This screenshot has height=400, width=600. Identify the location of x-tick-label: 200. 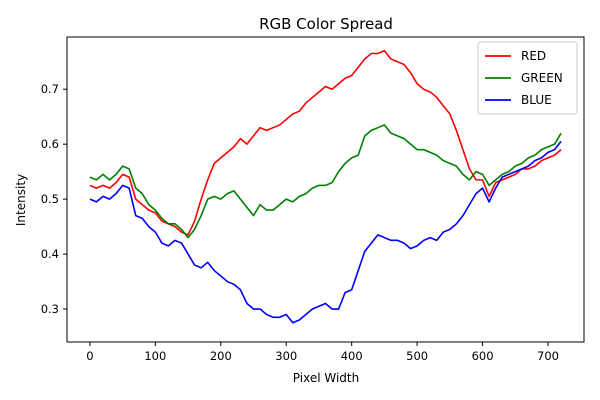
(221, 356).